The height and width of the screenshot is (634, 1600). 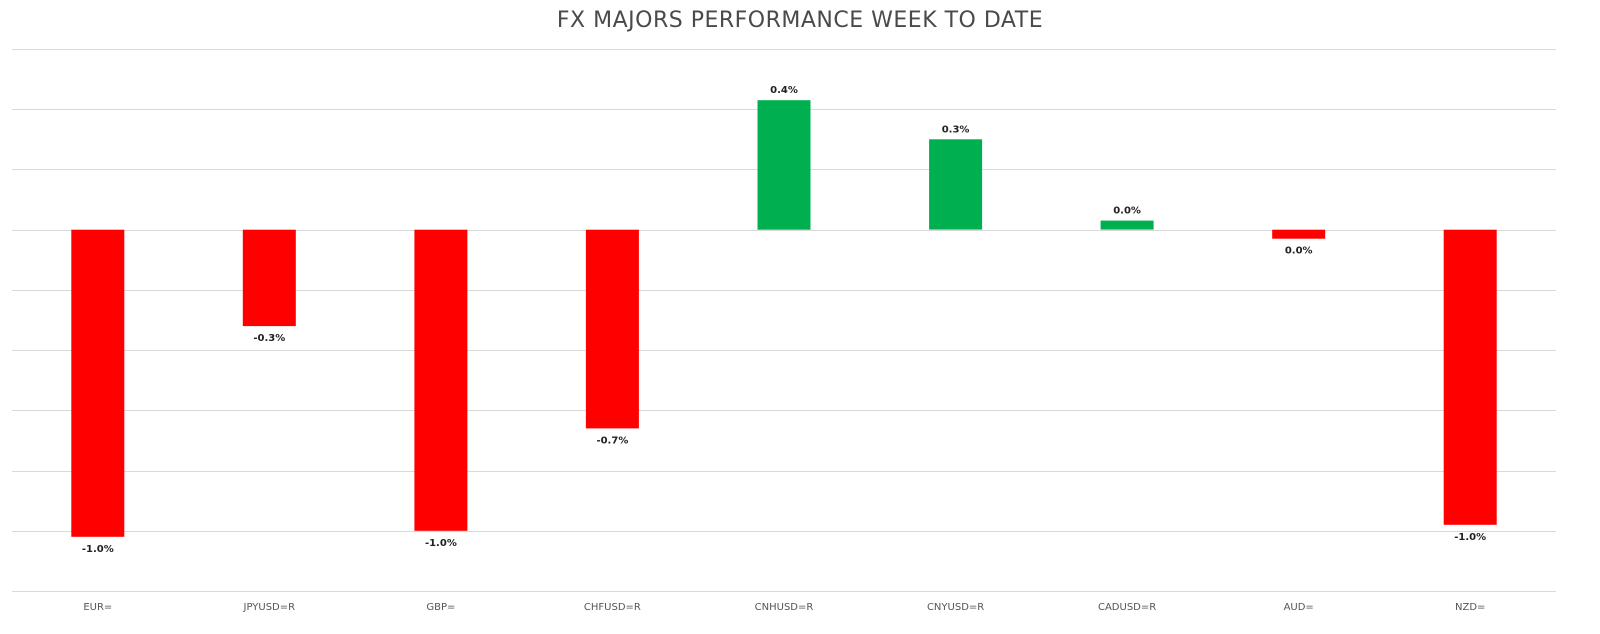 I want to click on category-tick-label: EUR=, so click(x=97, y=607).